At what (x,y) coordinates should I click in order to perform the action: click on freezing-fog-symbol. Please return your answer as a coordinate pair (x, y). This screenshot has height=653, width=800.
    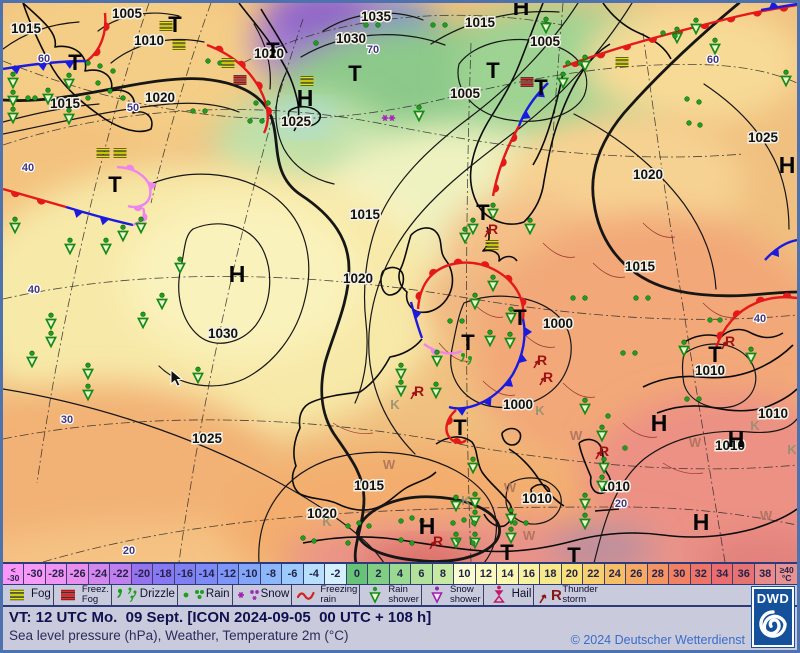
    Looking at the image, I should click on (527, 82).